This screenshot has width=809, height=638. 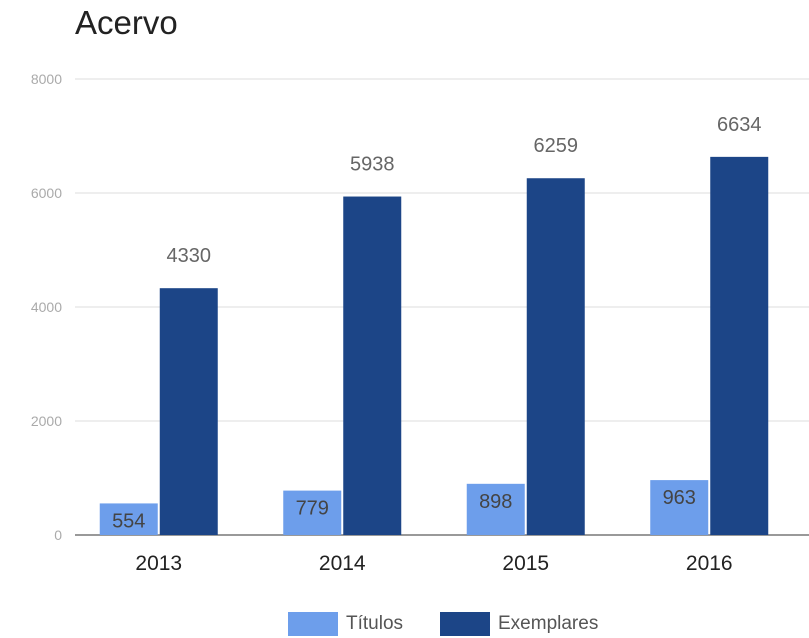 I want to click on data-label: 963, so click(x=679, y=498).